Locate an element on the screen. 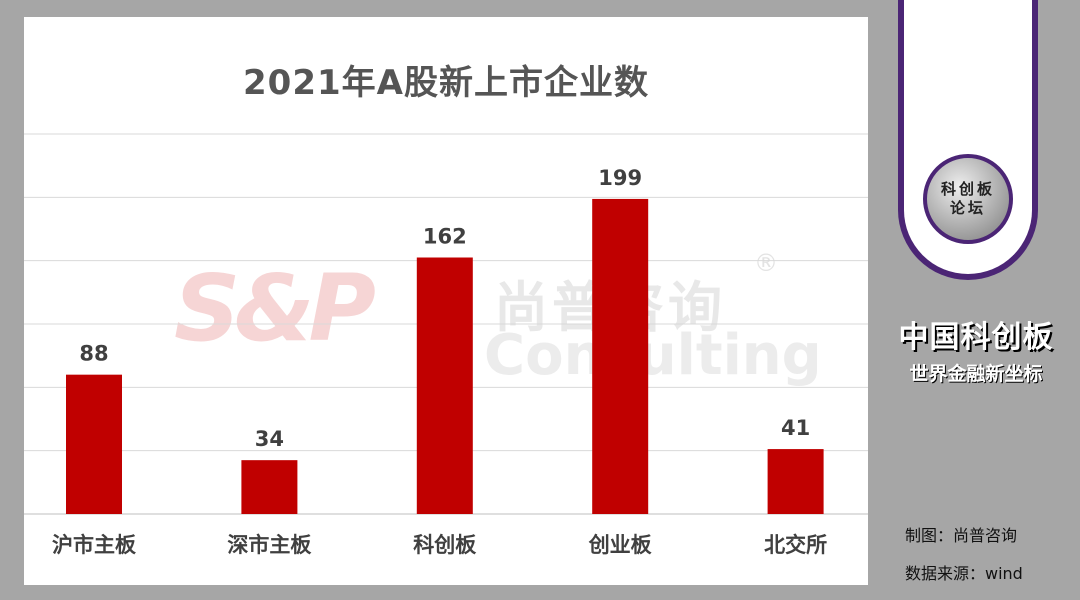 Image resolution: width=1080 pixels, height=600 pixels. badge-line-2: 论坛 is located at coordinates (967, 208).